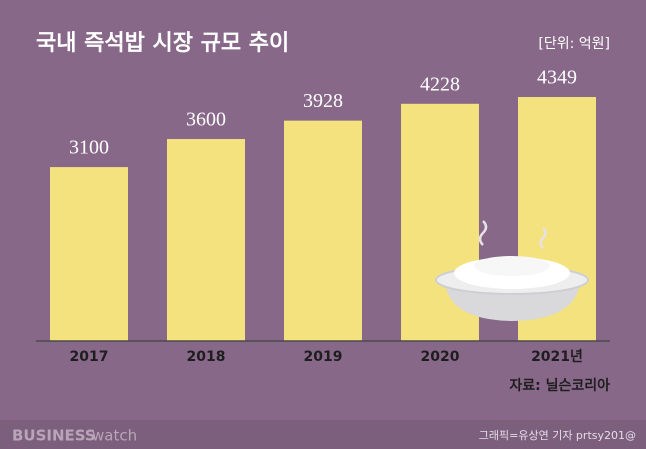 Image resolution: width=646 pixels, height=449 pixels. Describe the element at coordinates (89, 357) in the screenshot. I see `x-tick-label: 2017` at that location.